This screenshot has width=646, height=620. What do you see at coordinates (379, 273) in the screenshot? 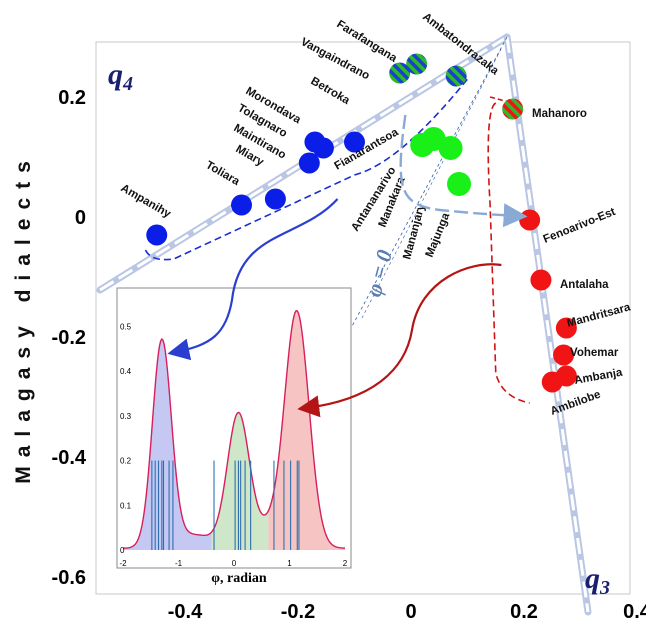
I see `phi-zero-label: φ = 0` at bounding box center [379, 273].